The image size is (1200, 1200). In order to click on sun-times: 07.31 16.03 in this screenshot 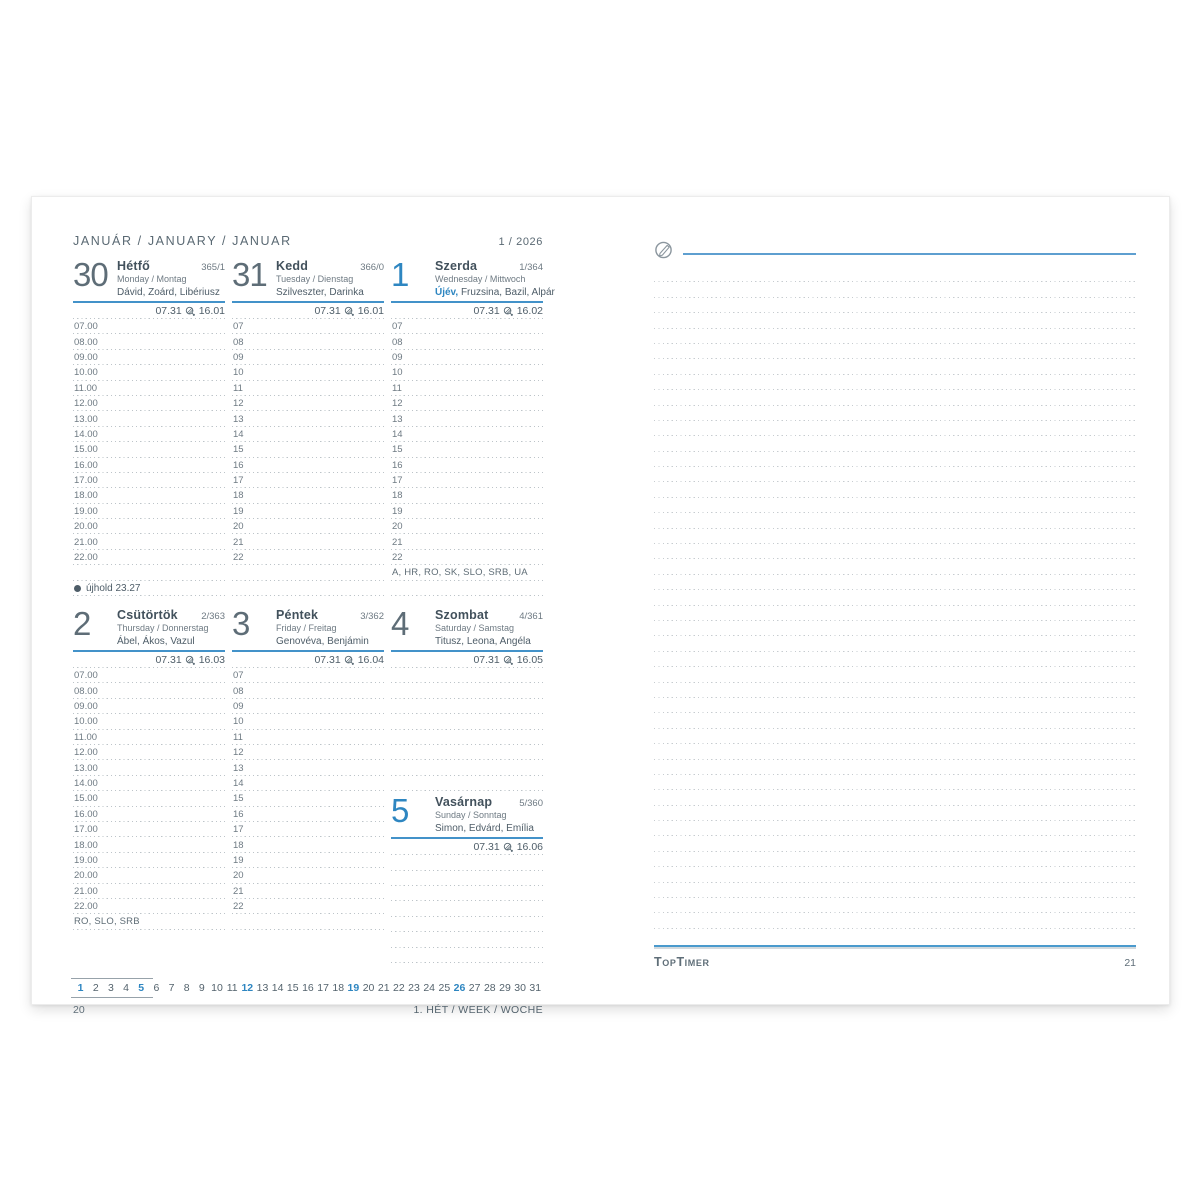, I will do `click(149, 660)`.